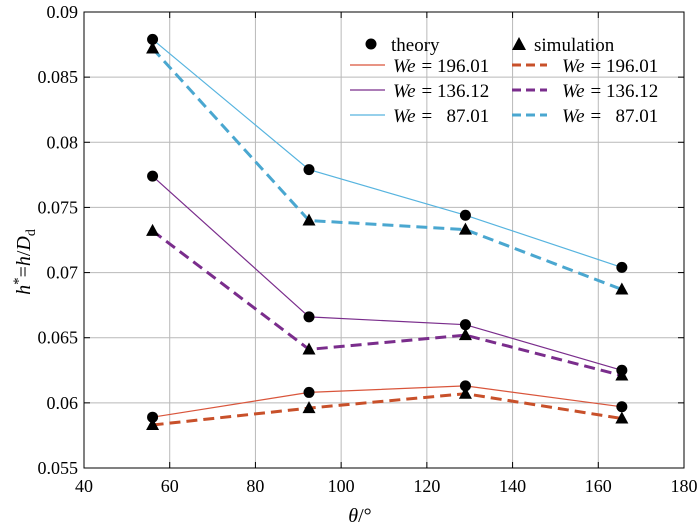 The width and height of the screenshot is (700, 530). I want to click on x-tick-label: 140, so click(512, 486).